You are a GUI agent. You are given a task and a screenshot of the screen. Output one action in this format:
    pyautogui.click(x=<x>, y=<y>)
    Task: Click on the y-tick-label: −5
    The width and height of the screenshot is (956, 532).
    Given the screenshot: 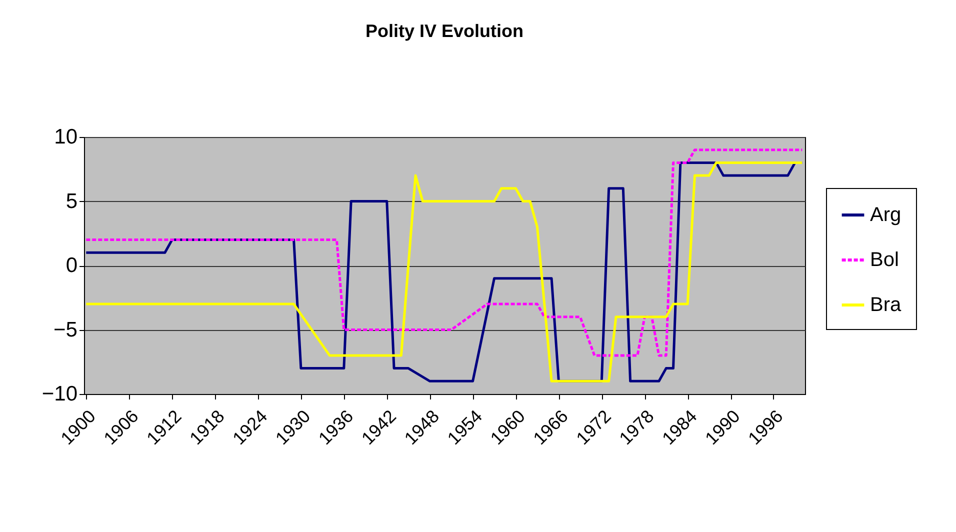 What is the action you would take?
    pyautogui.click(x=66, y=330)
    